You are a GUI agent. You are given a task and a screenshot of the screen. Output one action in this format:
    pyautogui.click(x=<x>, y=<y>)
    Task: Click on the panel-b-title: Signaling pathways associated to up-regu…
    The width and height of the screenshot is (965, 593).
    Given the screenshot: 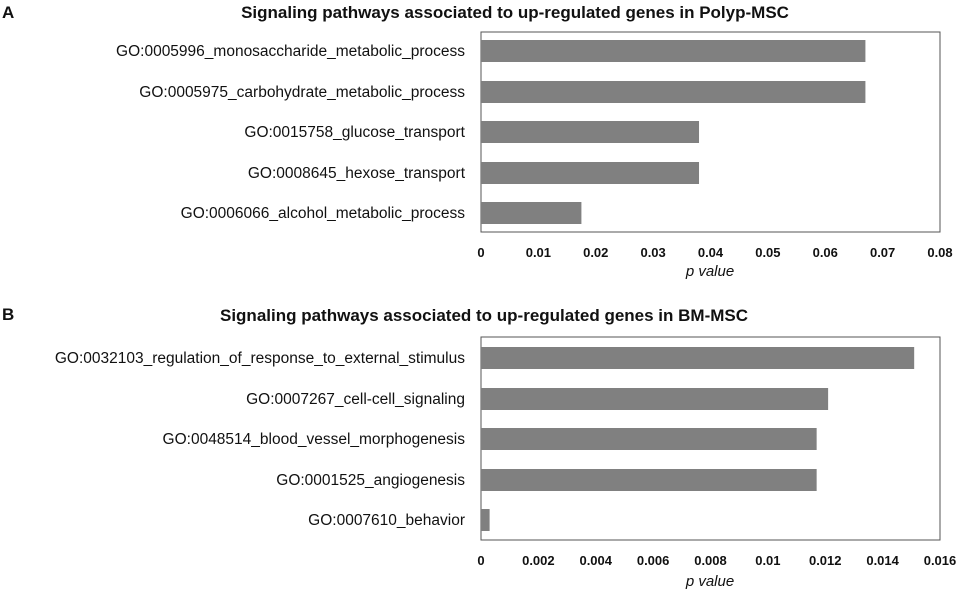 What is the action you would take?
    pyautogui.click(x=484, y=315)
    